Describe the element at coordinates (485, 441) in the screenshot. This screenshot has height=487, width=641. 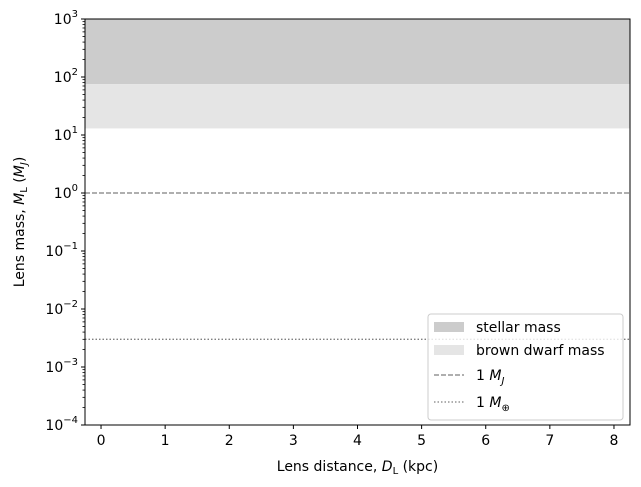
I see `x-tick-label: 6` at that location.